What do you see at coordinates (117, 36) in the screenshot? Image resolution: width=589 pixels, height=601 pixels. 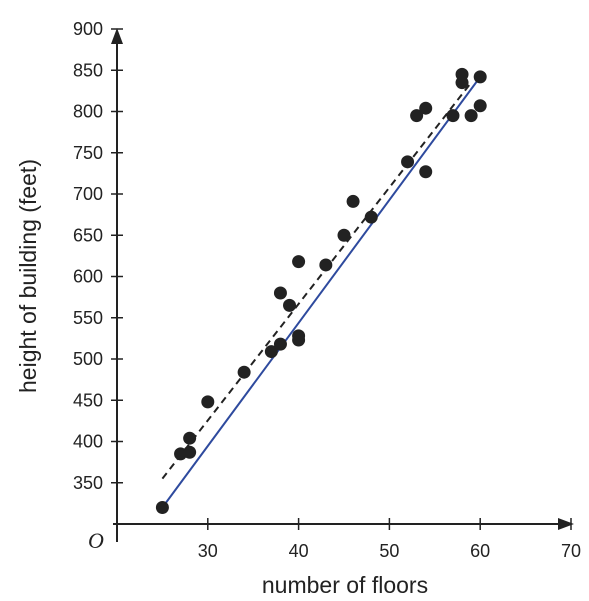 I see `y-axis-arrow` at bounding box center [117, 36].